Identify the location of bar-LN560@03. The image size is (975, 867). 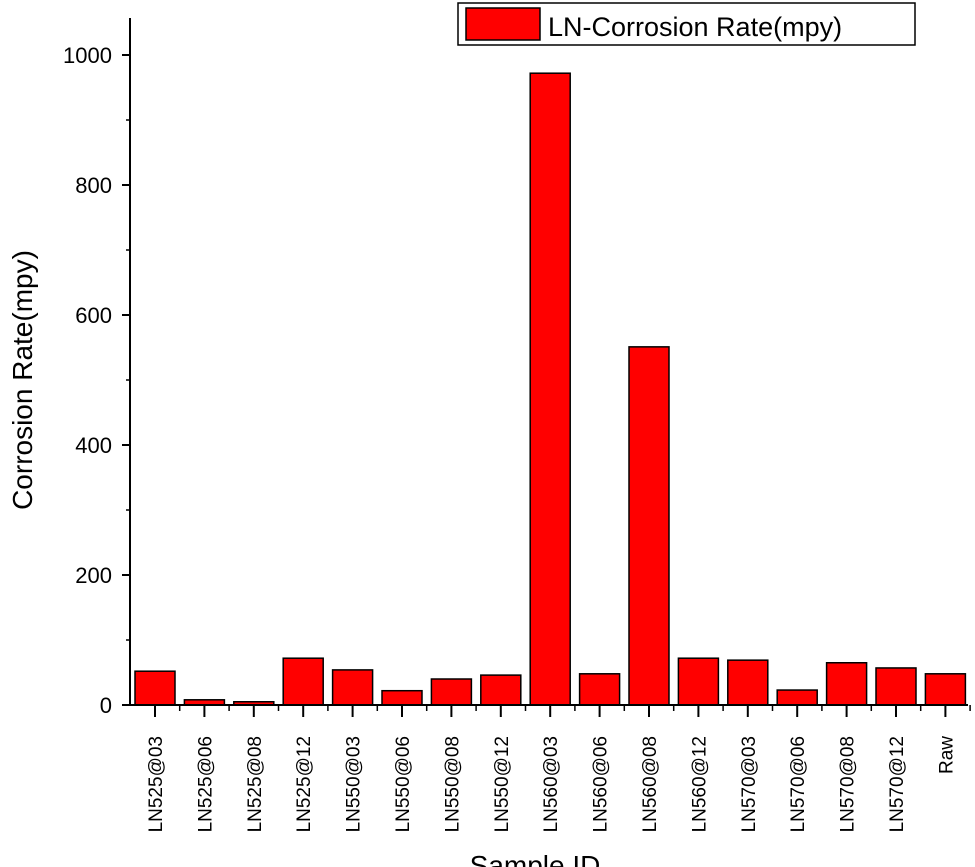
(550, 389).